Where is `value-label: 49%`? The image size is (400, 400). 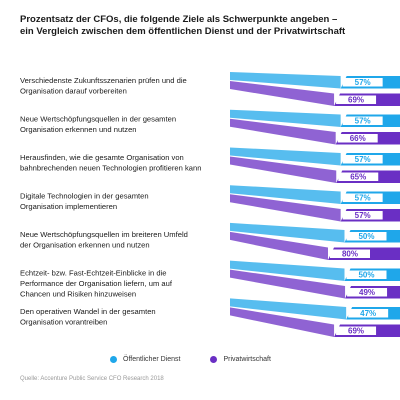 value-label: 49% is located at coordinates (367, 292).